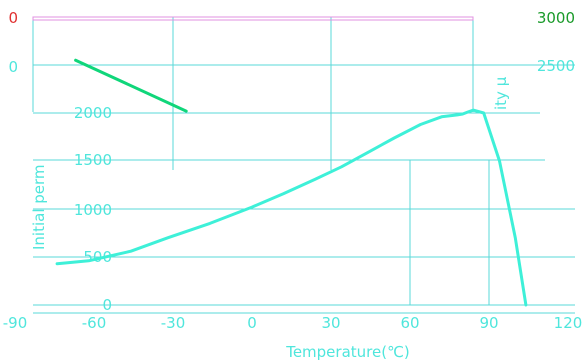 The width and height of the screenshot is (583, 364). I want to click on y-left-axis-title: Initial perm, so click(39, 207).